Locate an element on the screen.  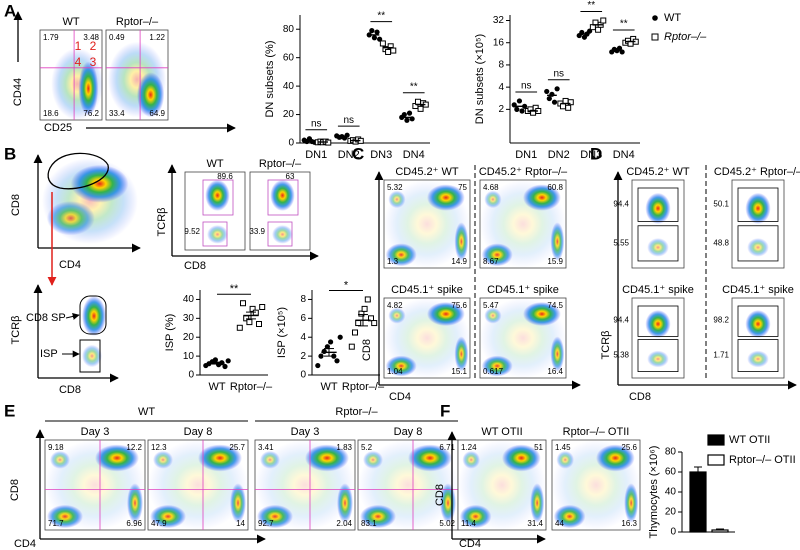
y-tick-label: 4 is located at coordinates (303, 337).